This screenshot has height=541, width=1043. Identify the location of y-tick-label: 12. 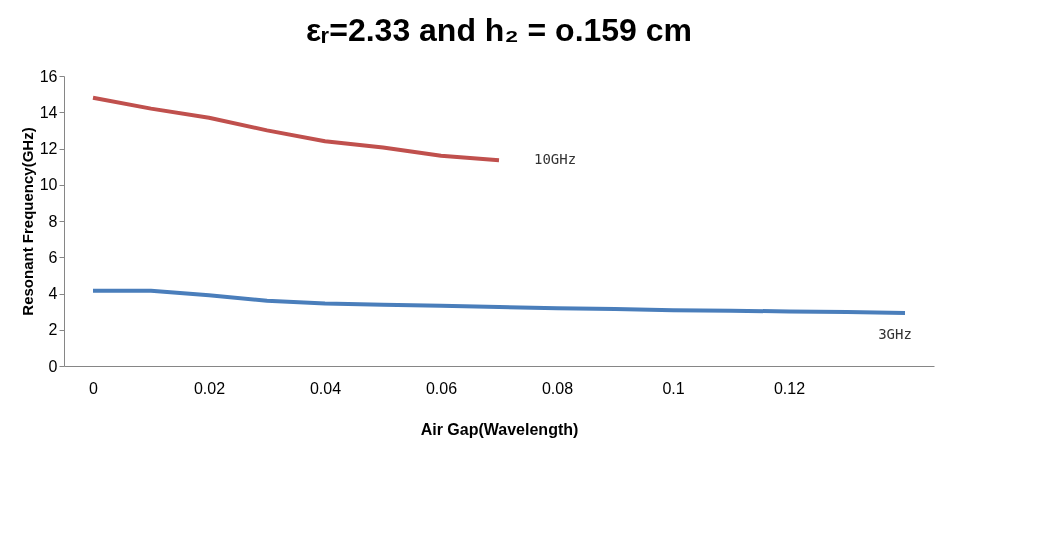
(48, 148).